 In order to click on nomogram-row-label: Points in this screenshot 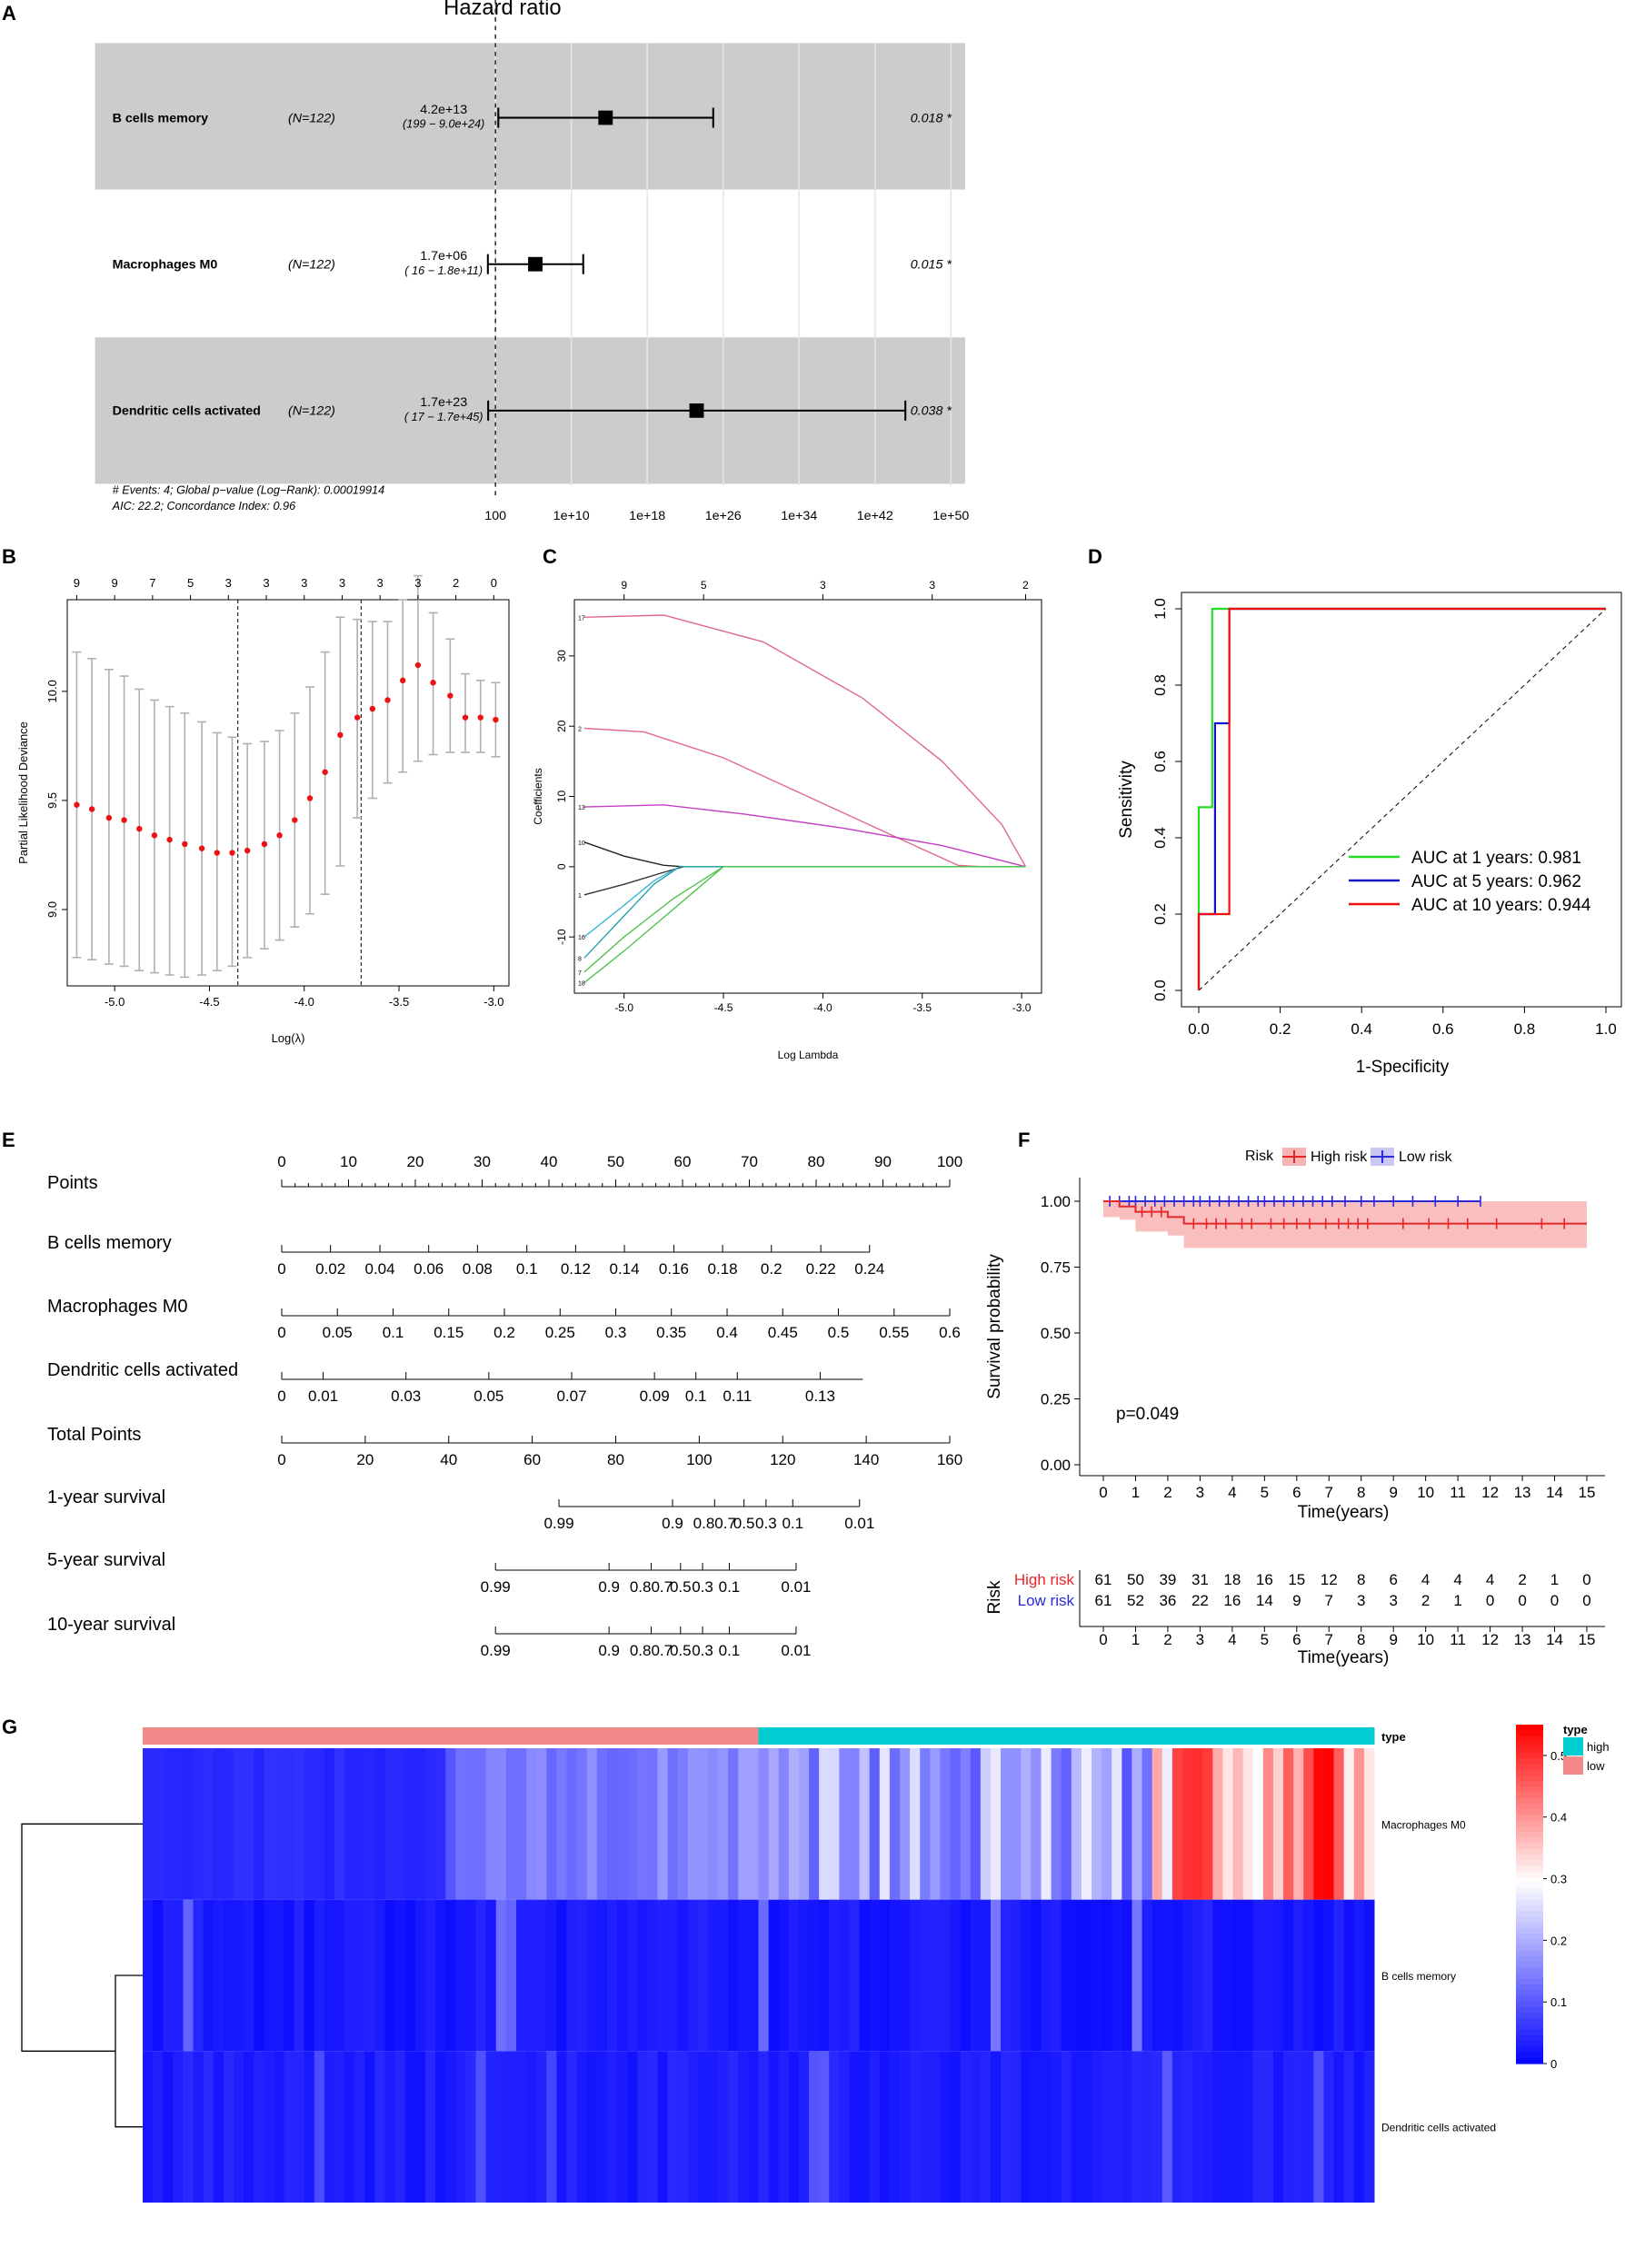, I will do `click(72, 1183)`.